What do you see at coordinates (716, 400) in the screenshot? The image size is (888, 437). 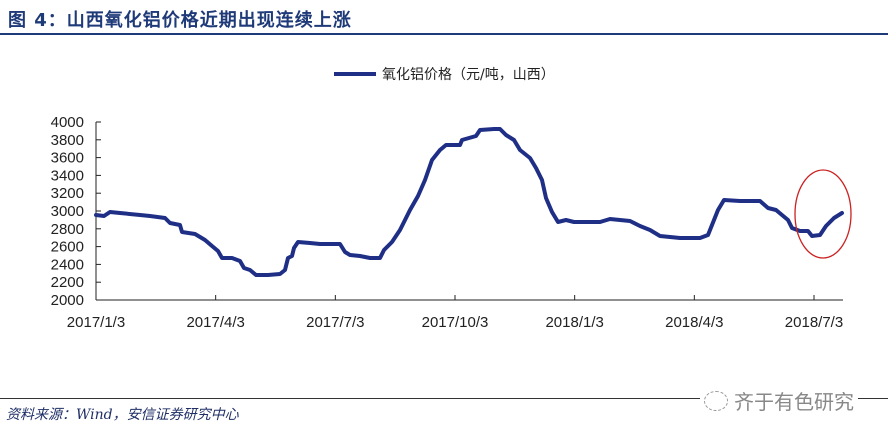 I see `wechat-icon` at bounding box center [716, 400].